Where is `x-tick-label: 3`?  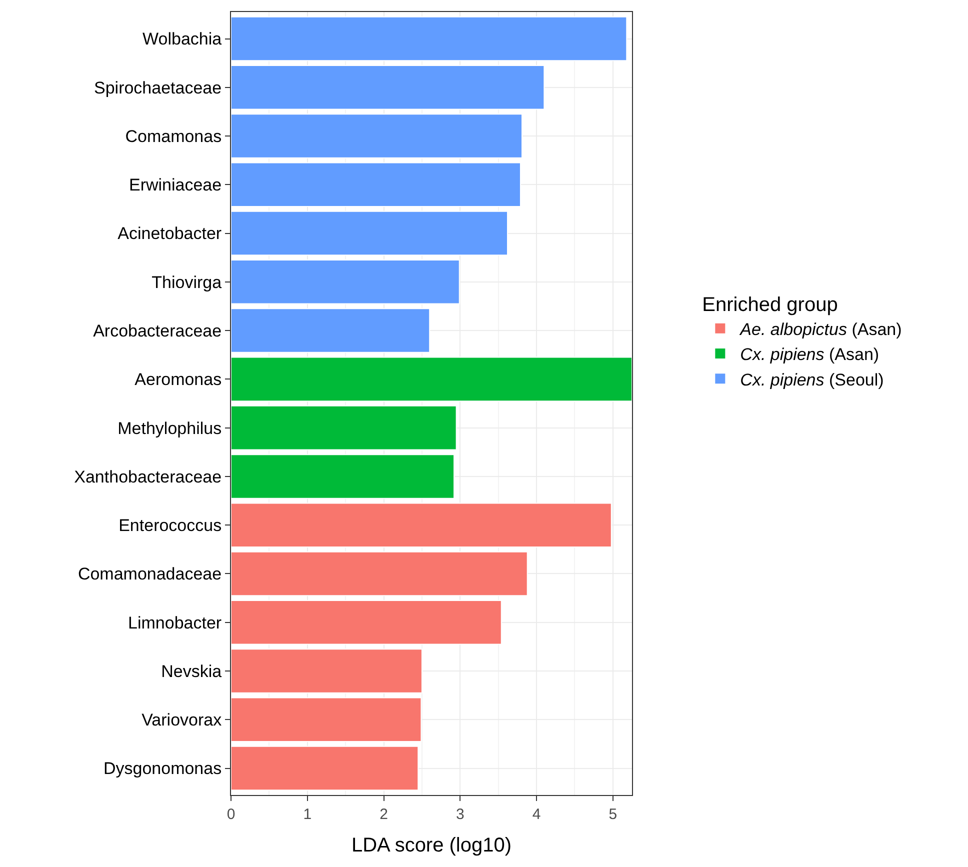 x-tick-label: 3 is located at coordinates (460, 814).